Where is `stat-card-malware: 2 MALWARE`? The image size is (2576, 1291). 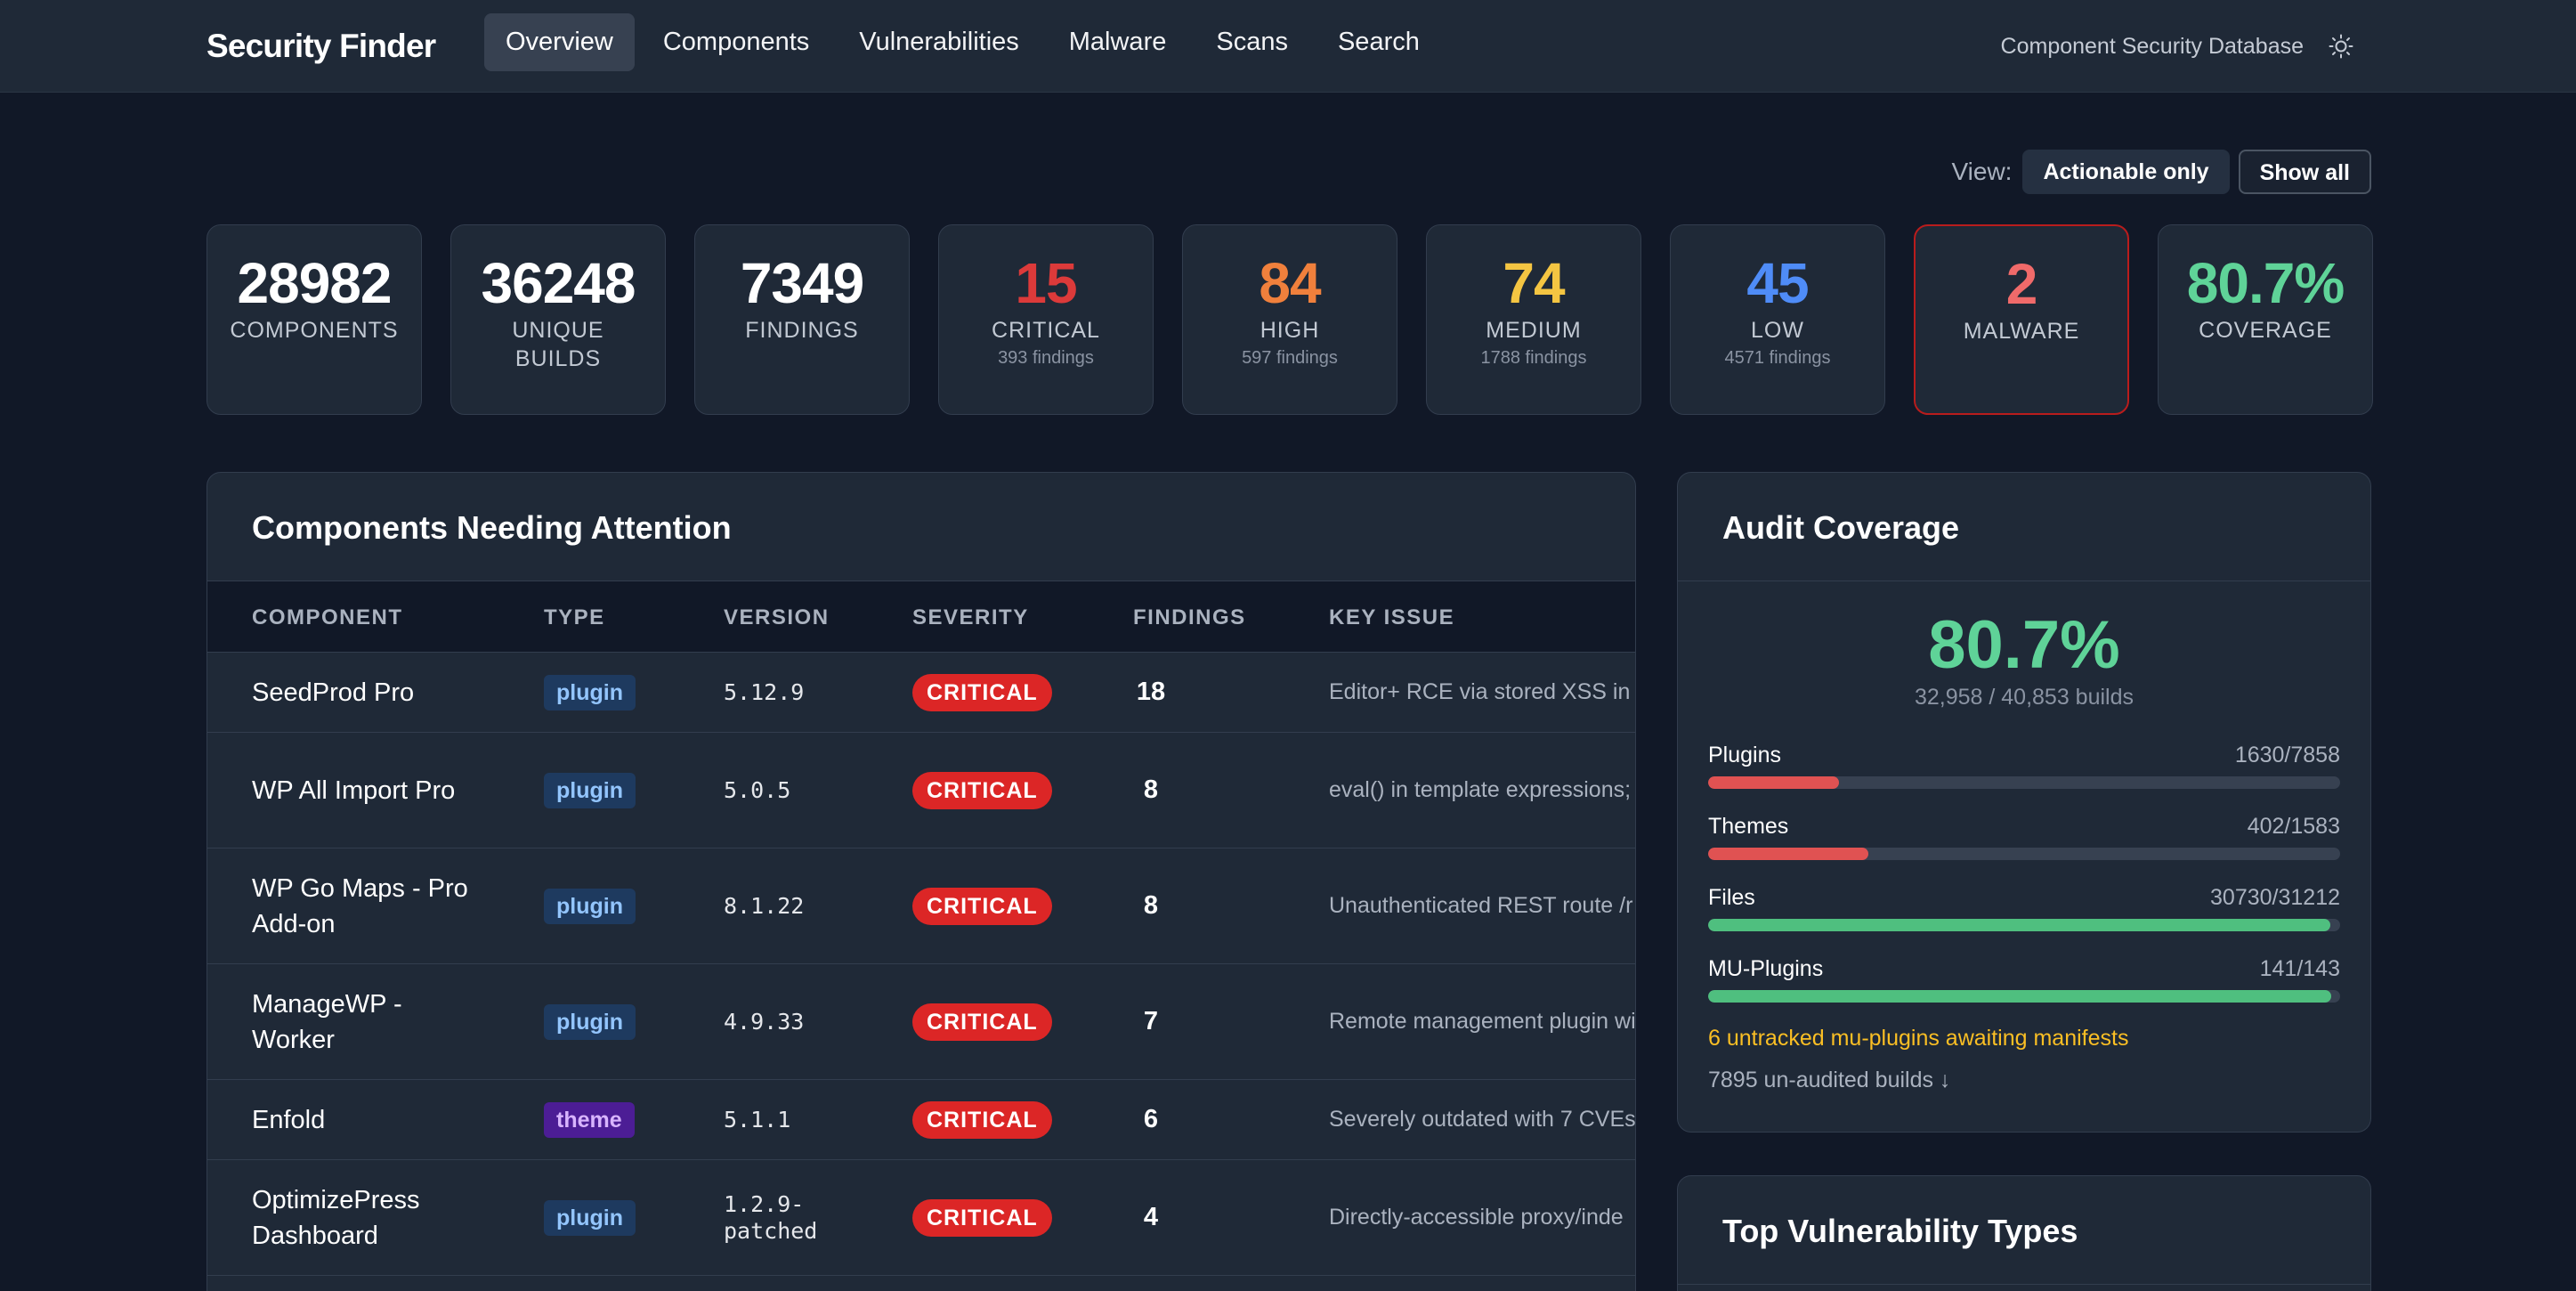 stat-card-malware: 2 MALWARE is located at coordinates (2022, 319).